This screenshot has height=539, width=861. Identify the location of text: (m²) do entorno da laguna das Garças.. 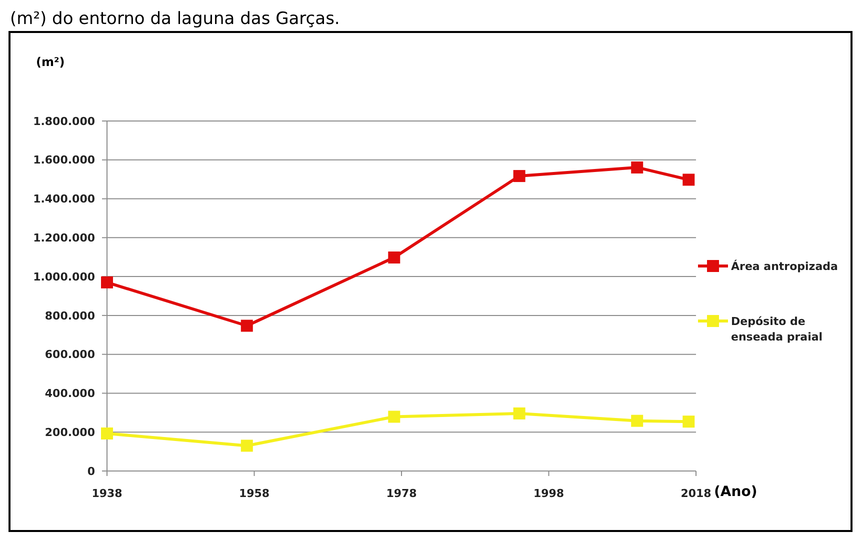
(175, 19).